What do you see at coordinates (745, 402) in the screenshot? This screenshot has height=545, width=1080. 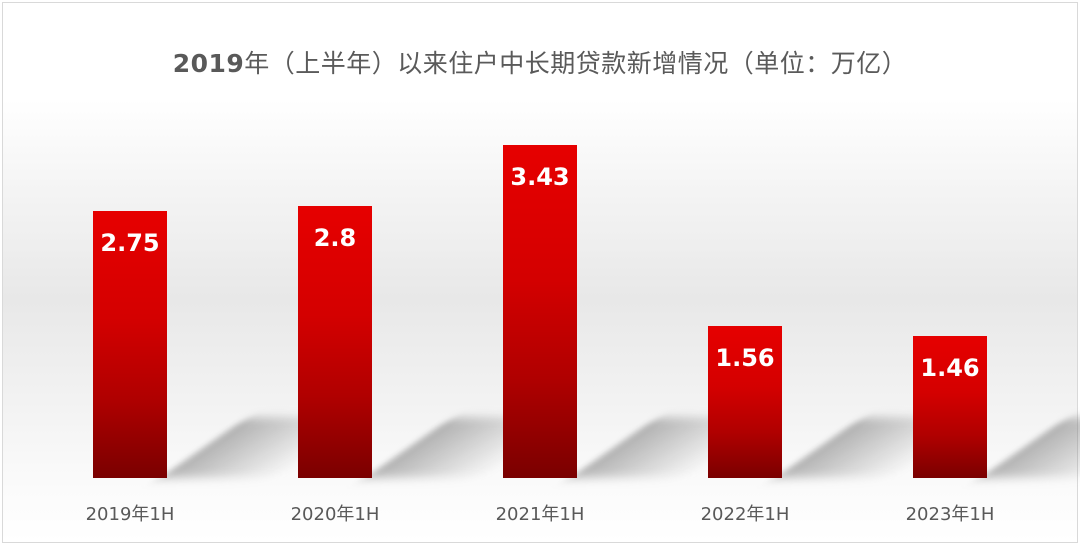 I see `bar: 1.56` at bounding box center [745, 402].